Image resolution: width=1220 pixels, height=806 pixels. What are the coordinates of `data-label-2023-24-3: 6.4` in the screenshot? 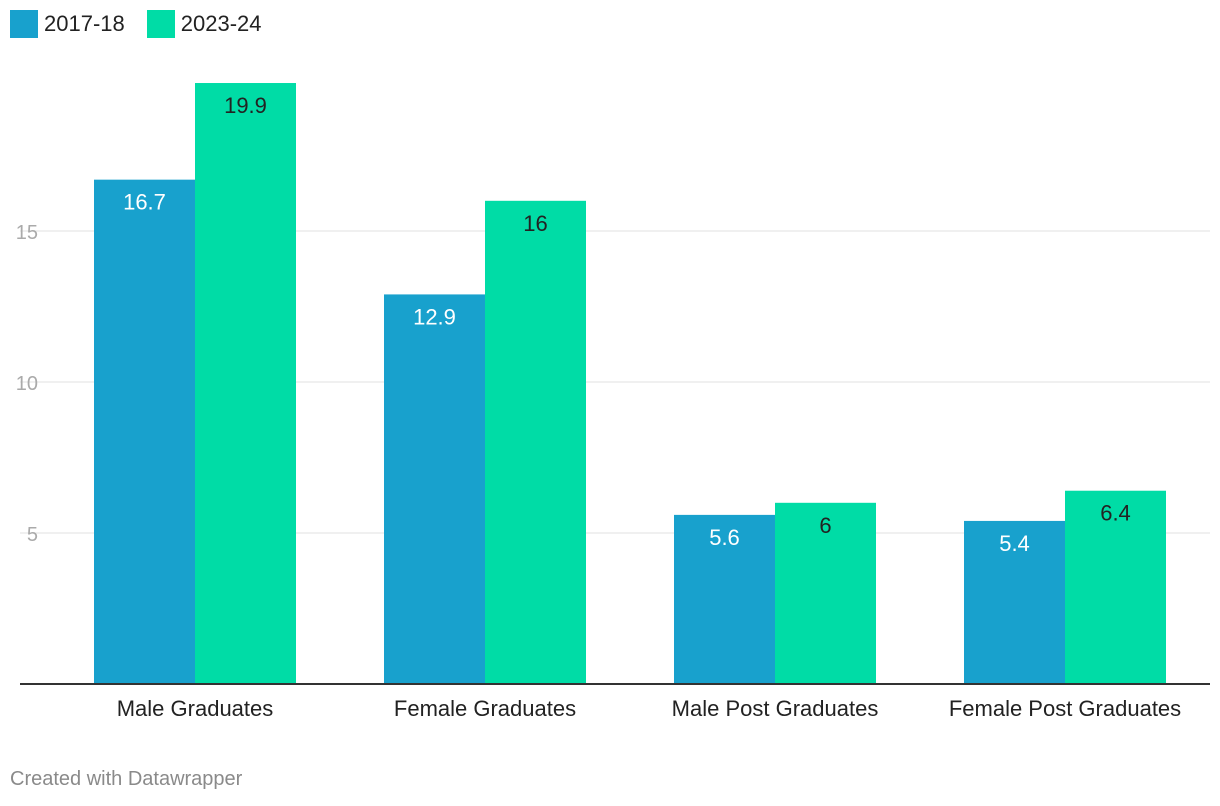 It's located at (1115, 513).